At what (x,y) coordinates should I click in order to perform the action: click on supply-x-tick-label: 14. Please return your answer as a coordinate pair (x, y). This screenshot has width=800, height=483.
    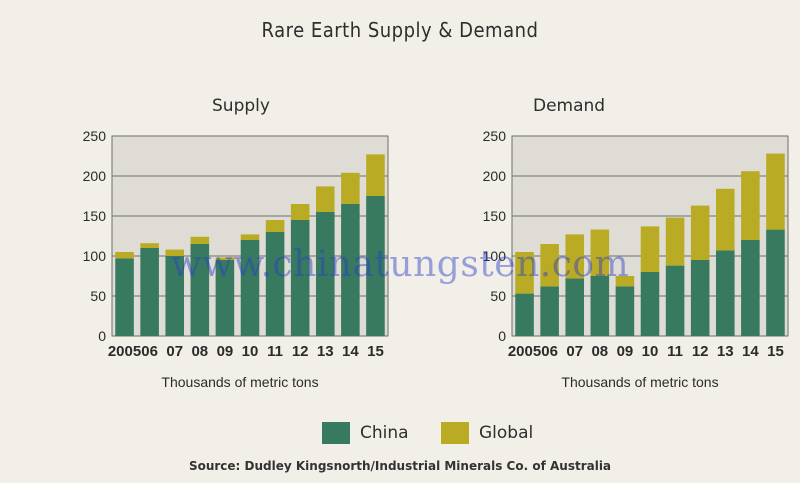
    Looking at the image, I should click on (350, 351).